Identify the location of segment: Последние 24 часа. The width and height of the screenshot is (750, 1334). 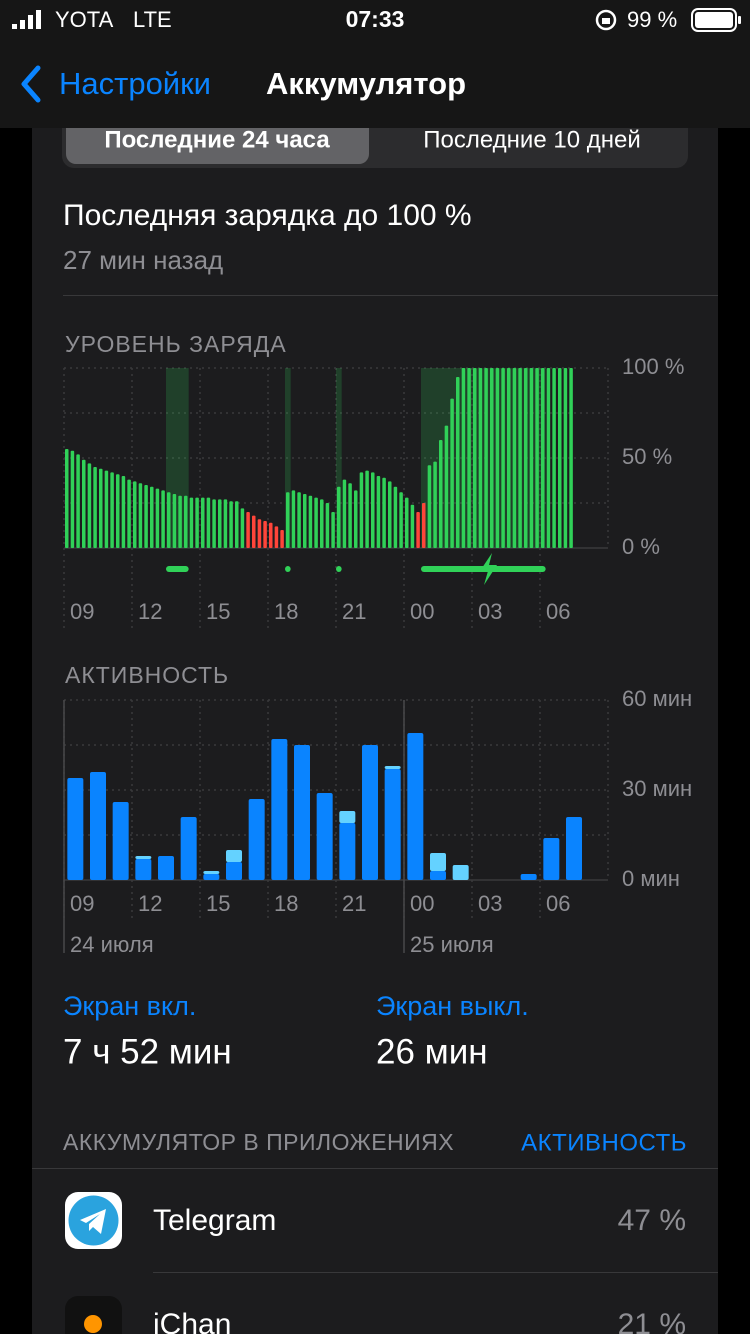
(217, 139).